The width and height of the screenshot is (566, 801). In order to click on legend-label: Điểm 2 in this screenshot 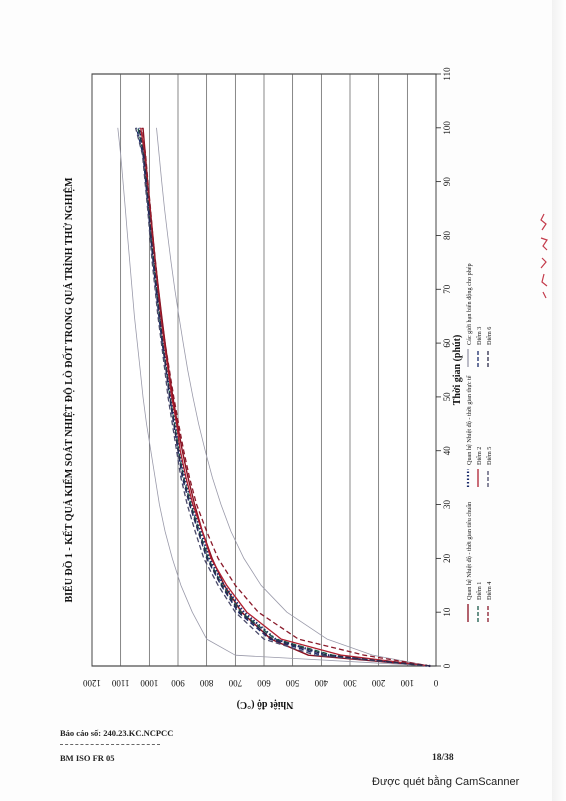, I will do `click(479, 456)`.